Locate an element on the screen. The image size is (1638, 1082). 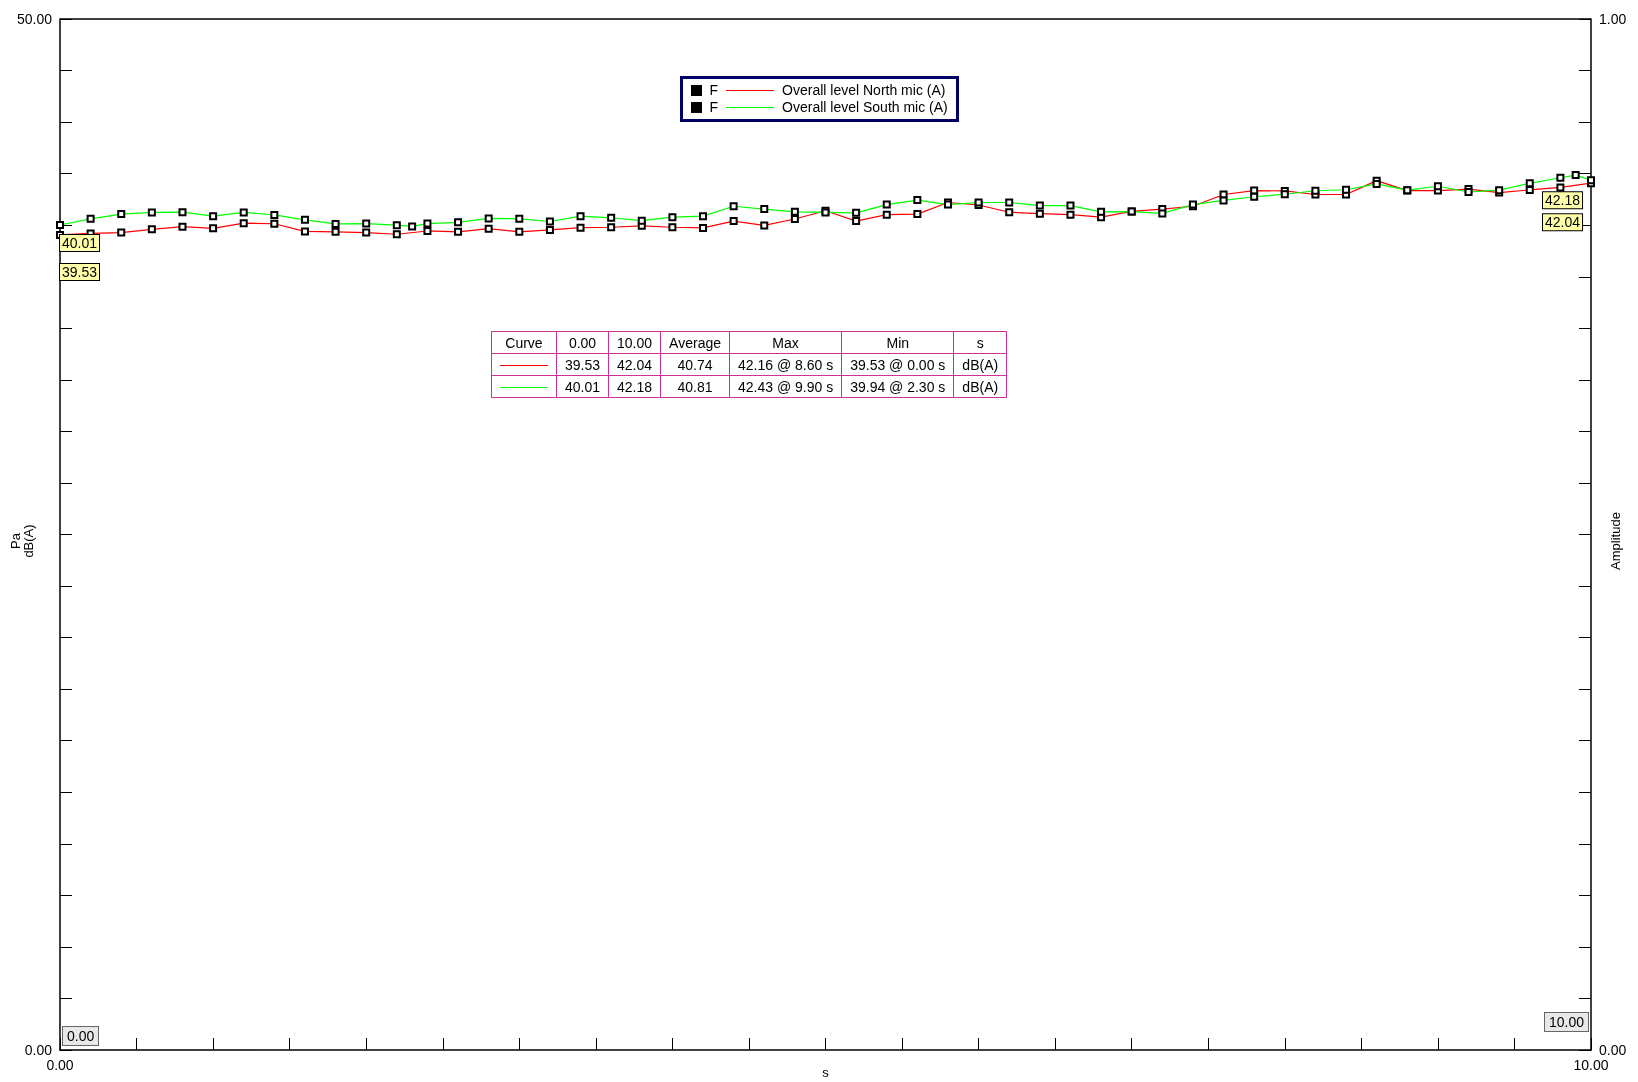
data-label: 42.18 is located at coordinates (1563, 200).